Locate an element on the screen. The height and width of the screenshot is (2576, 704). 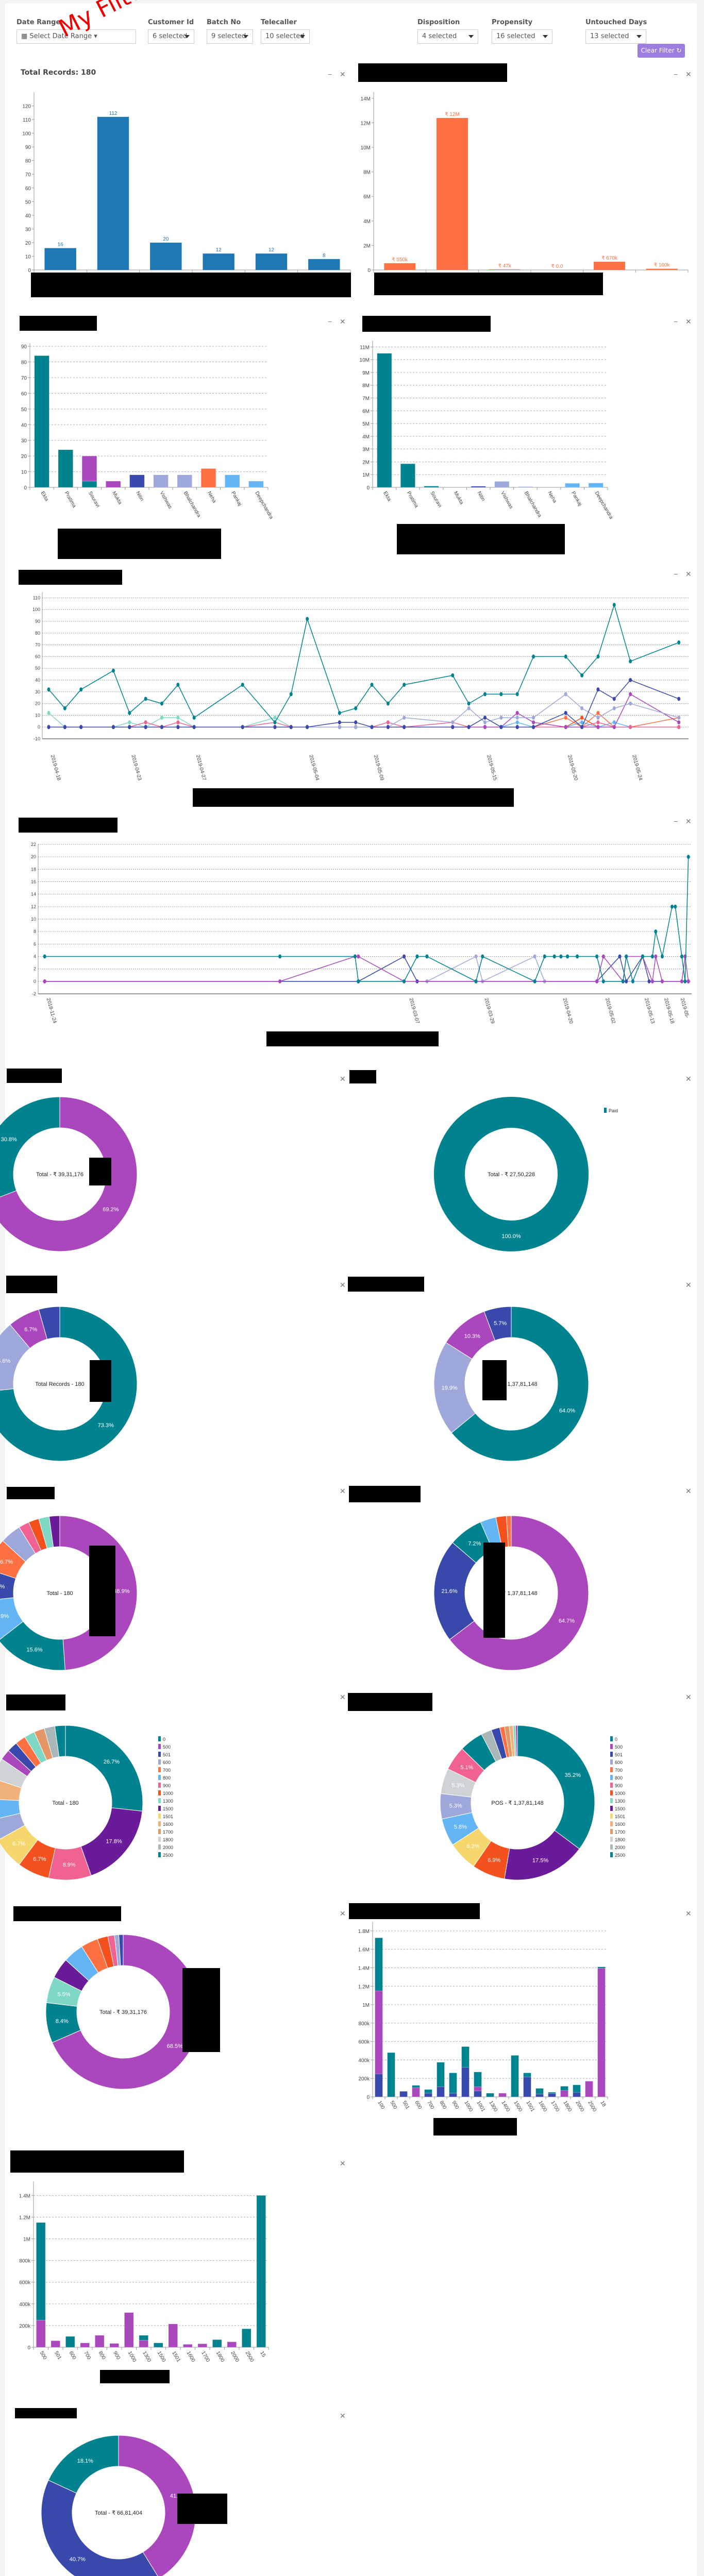
svg-text: 500 is located at coordinates (393, 2105).